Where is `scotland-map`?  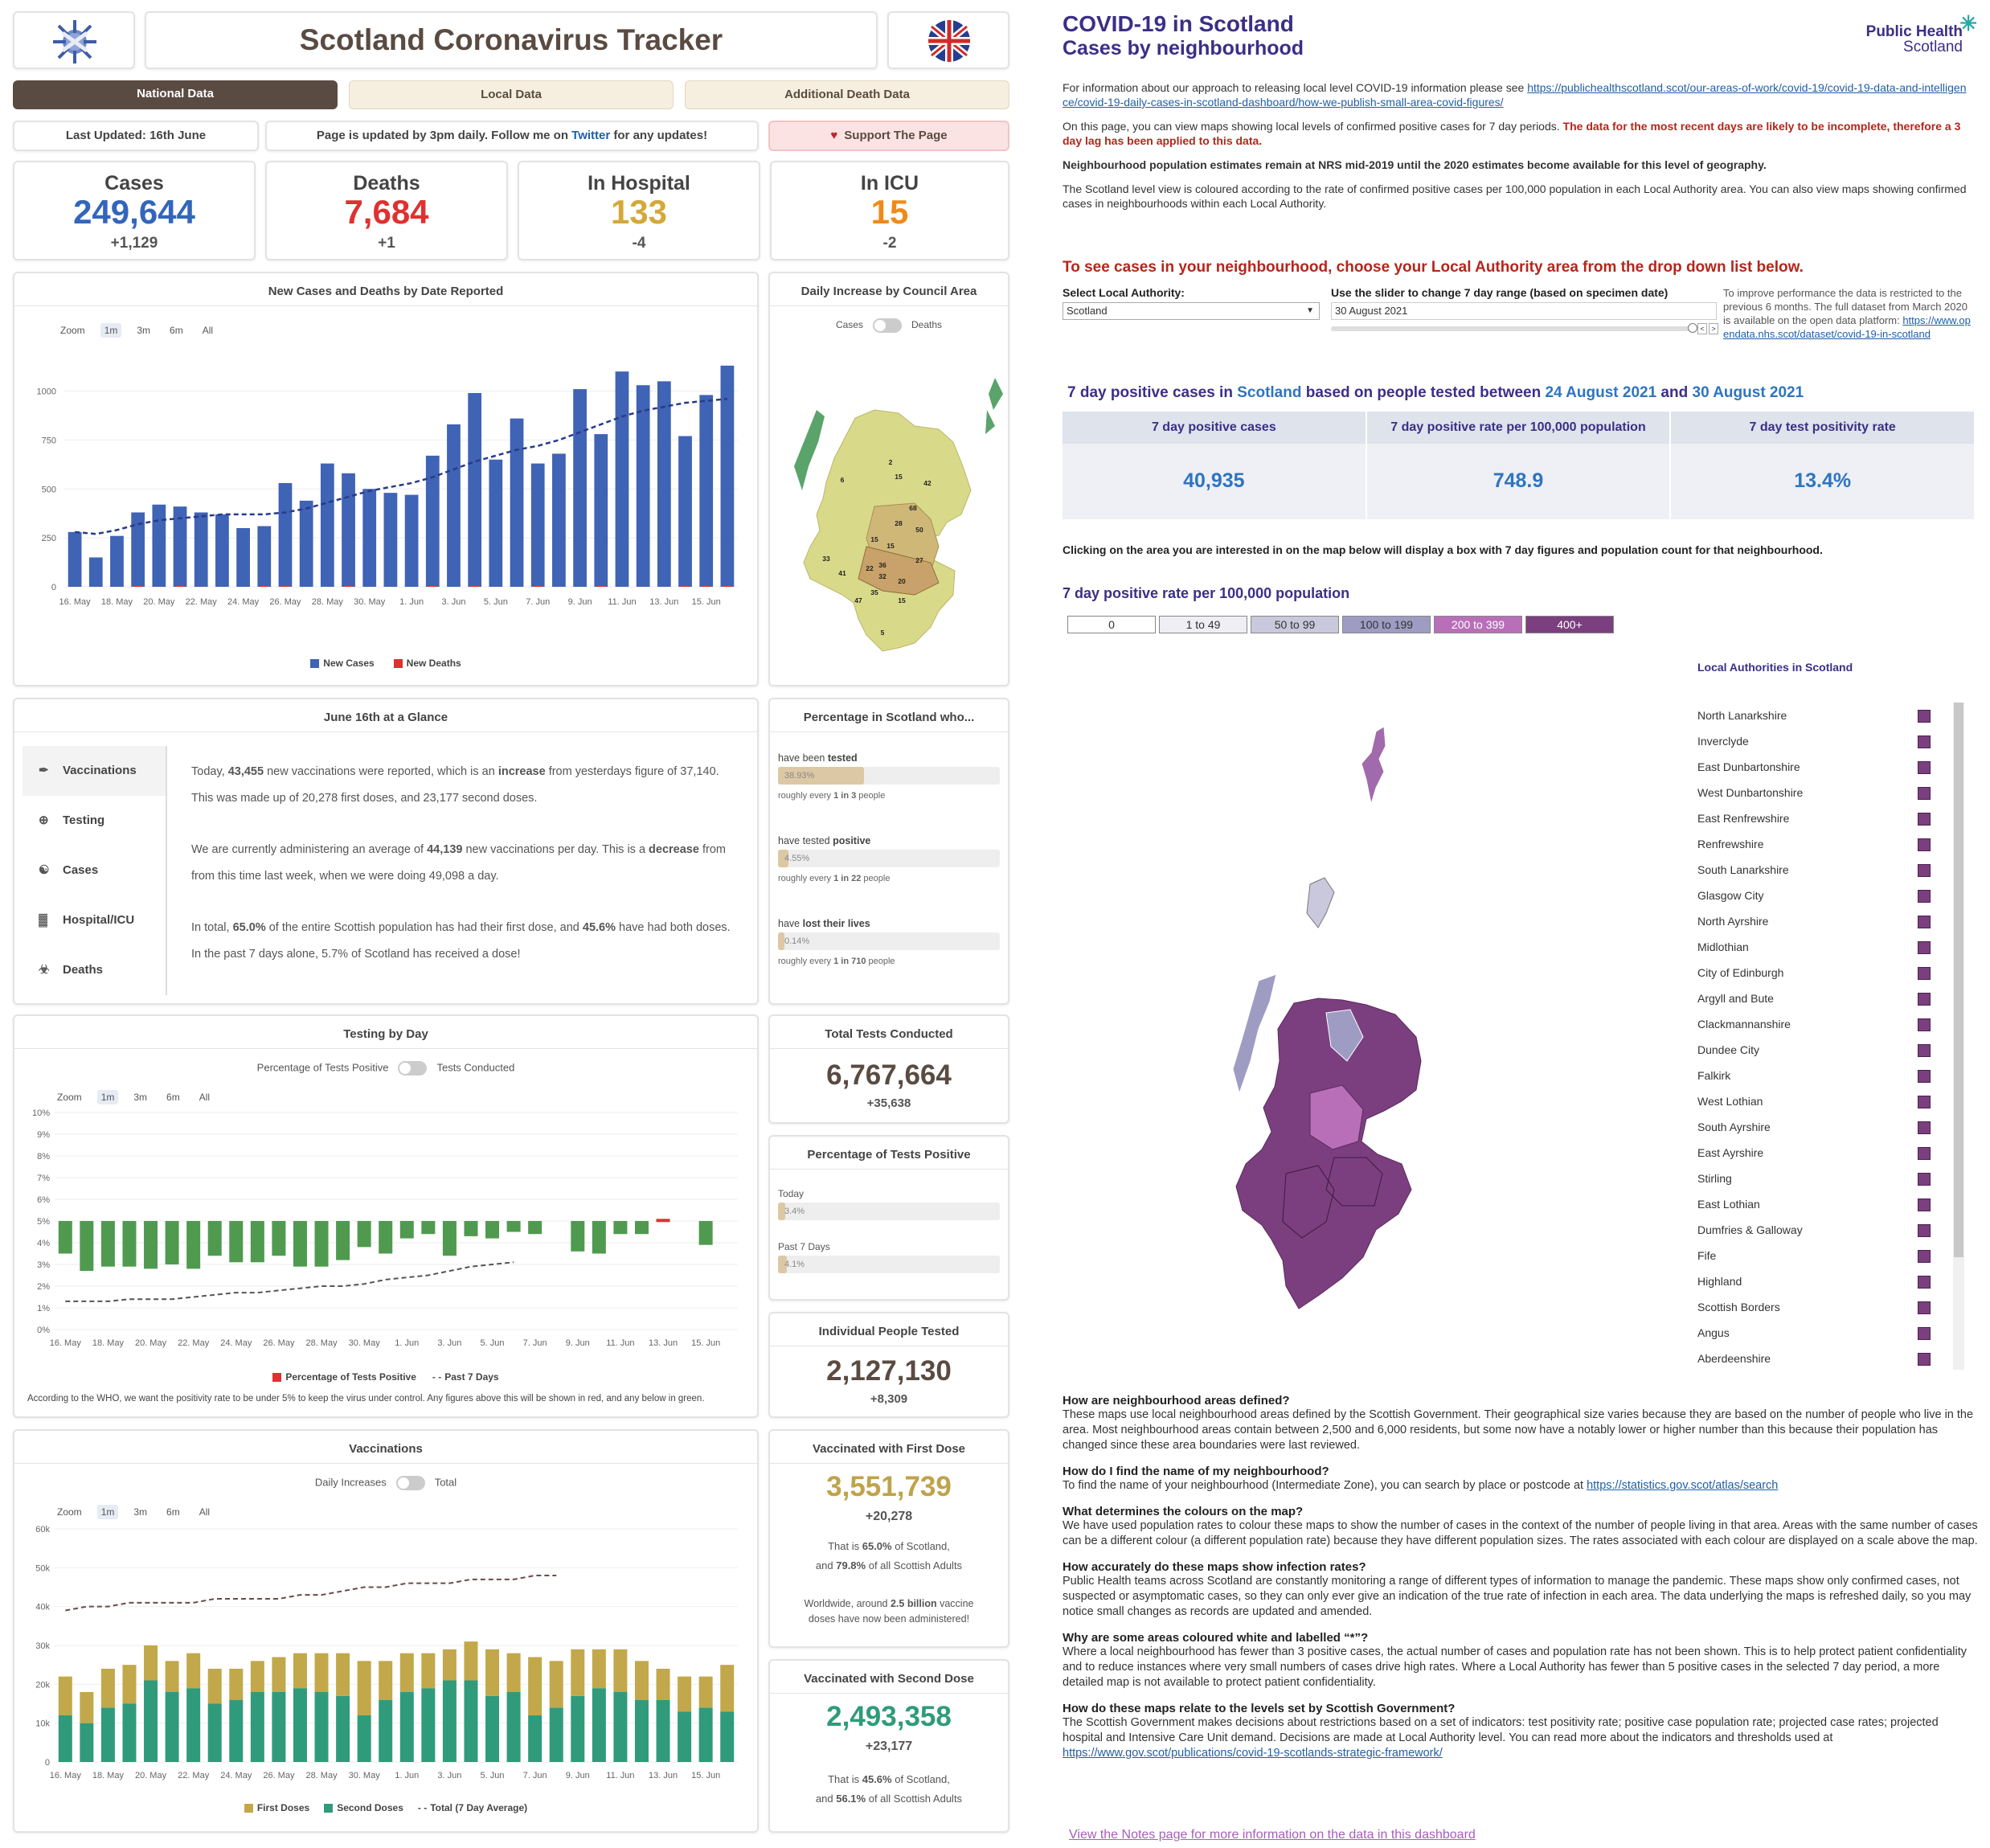 scotland-map is located at coordinates (1342, 1036).